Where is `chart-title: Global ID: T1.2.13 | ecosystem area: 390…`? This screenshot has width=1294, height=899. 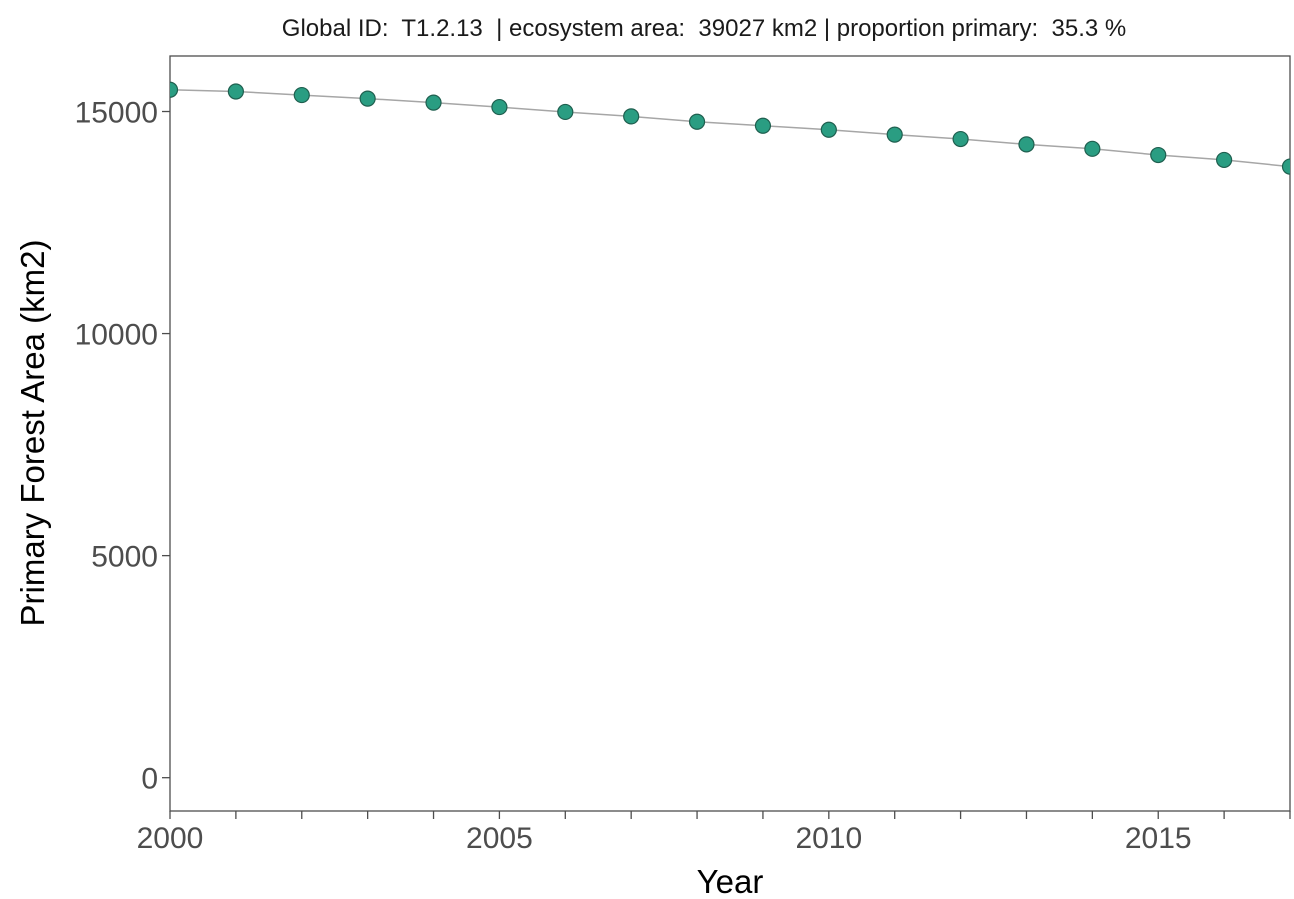
chart-title: Global ID: T1.2.13 | ecosystem area: 390… is located at coordinates (704, 28).